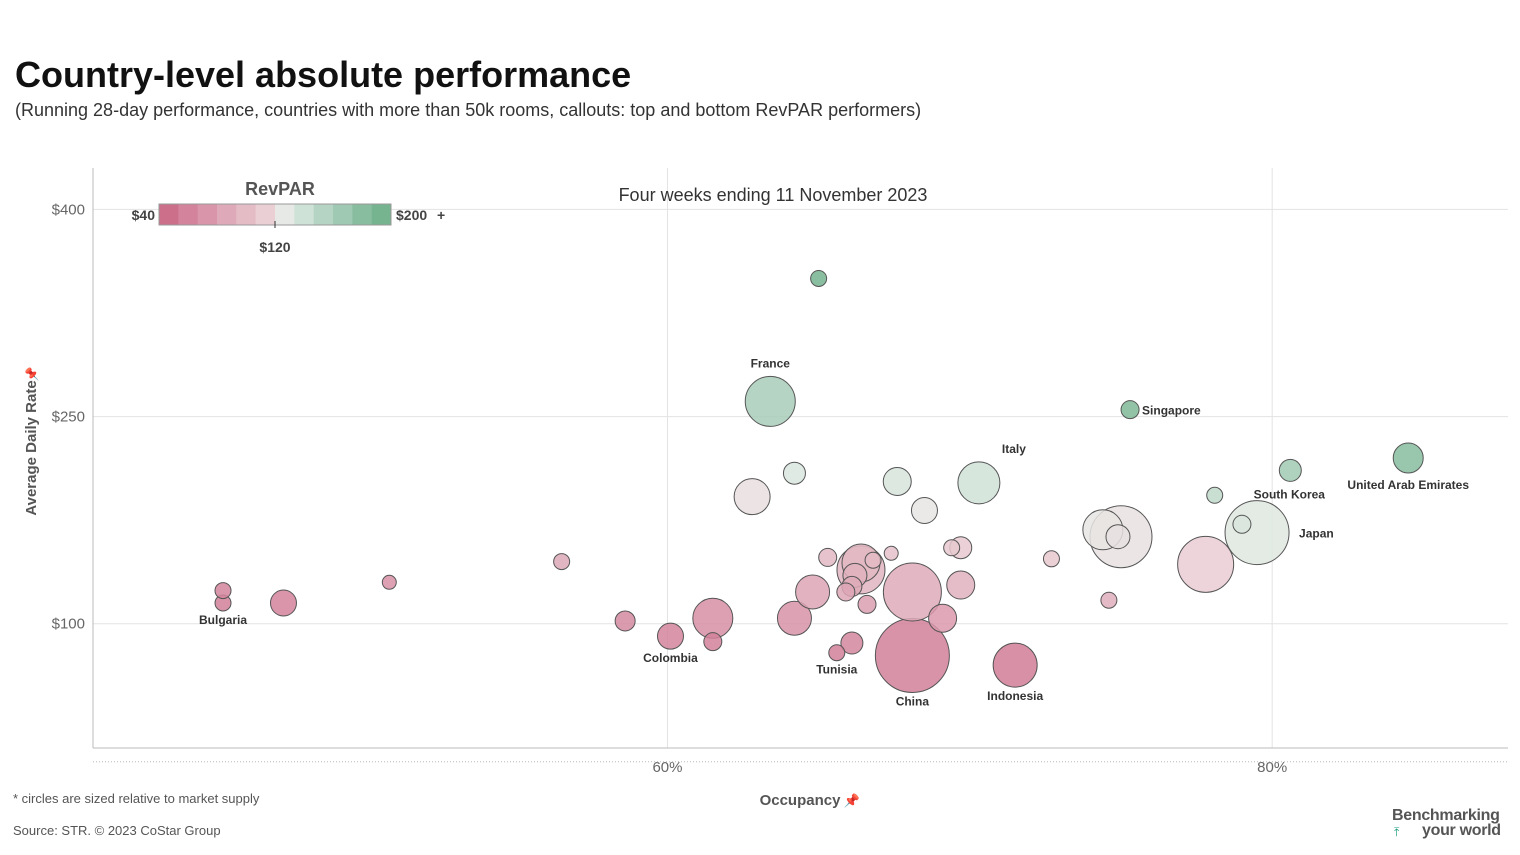  I want to click on chart-title: Four weeks ending 11 November 2023, so click(773, 195).